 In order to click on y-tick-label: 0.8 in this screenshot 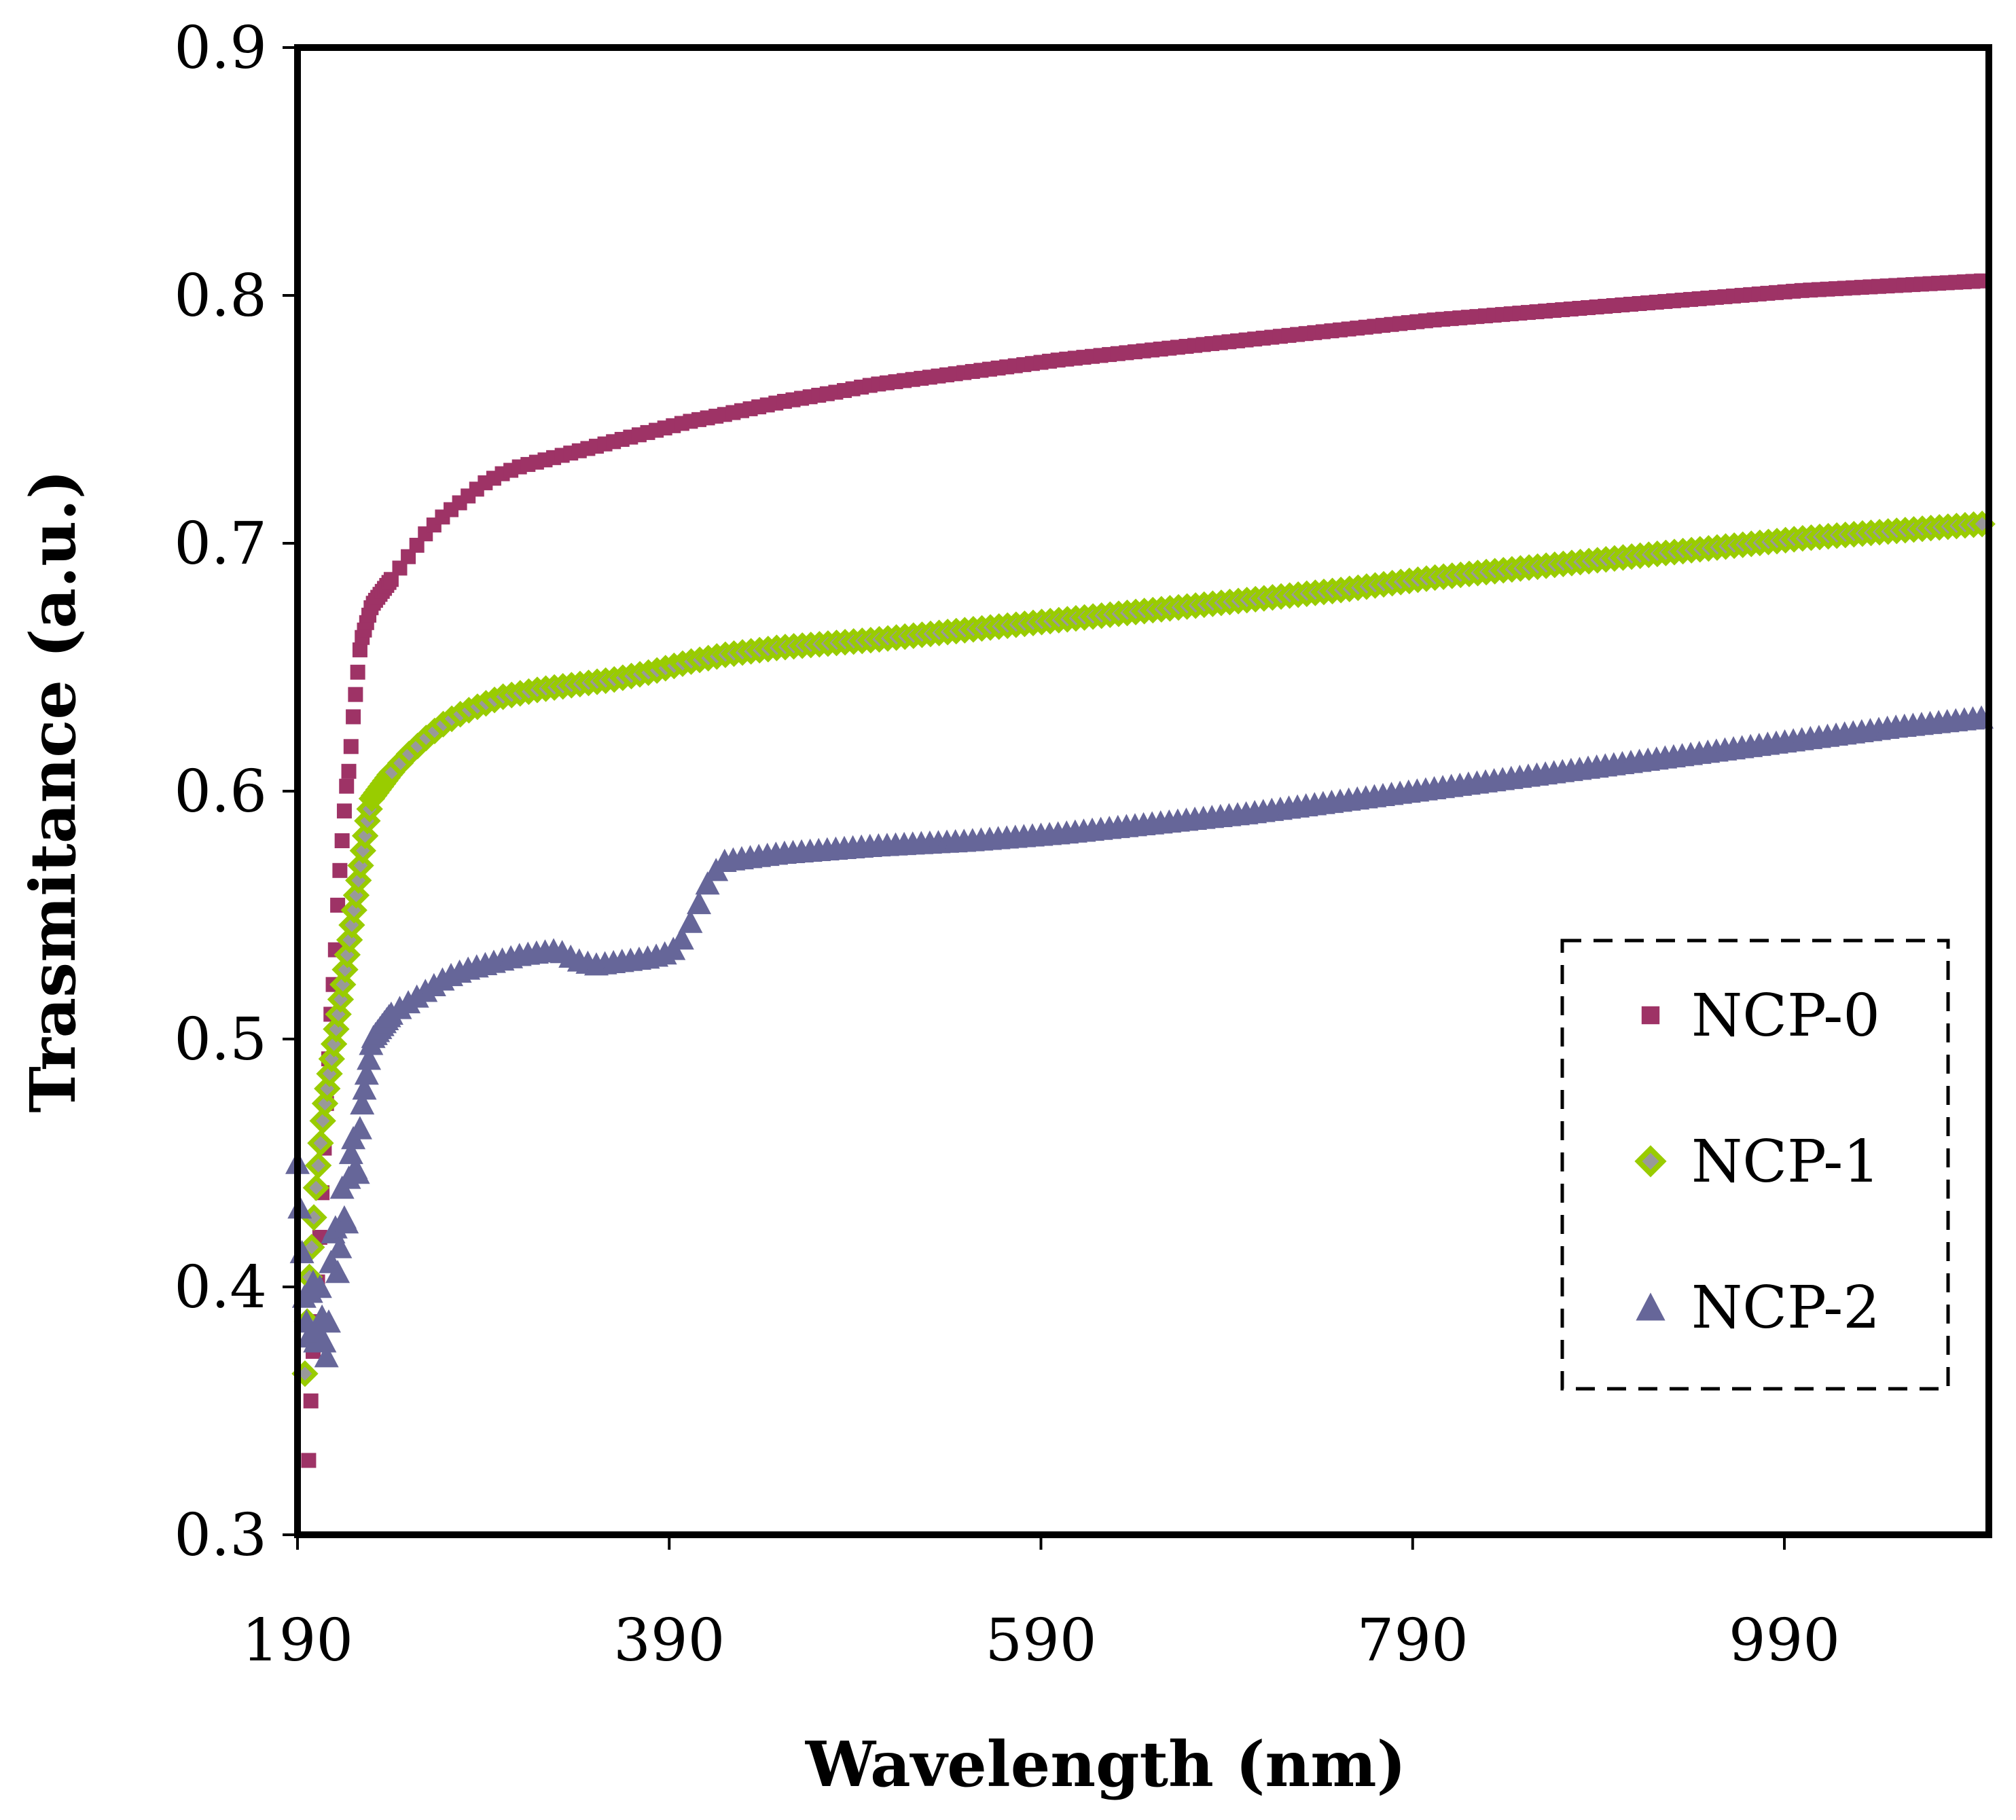, I will do `click(220, 296)`.